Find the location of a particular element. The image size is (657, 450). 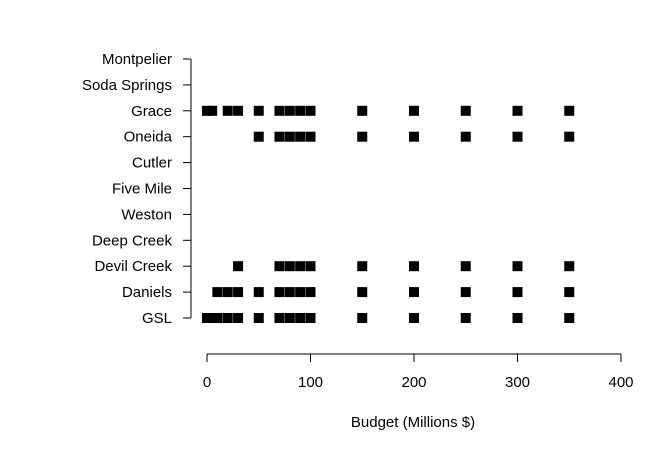

x-tick-label: 100 is located at coordinates (310, 382).